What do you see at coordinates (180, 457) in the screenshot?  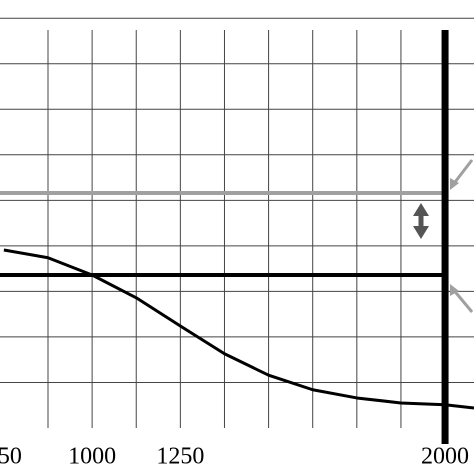 I see `x-tick-label: 1250` at bounding box center [180, 457].